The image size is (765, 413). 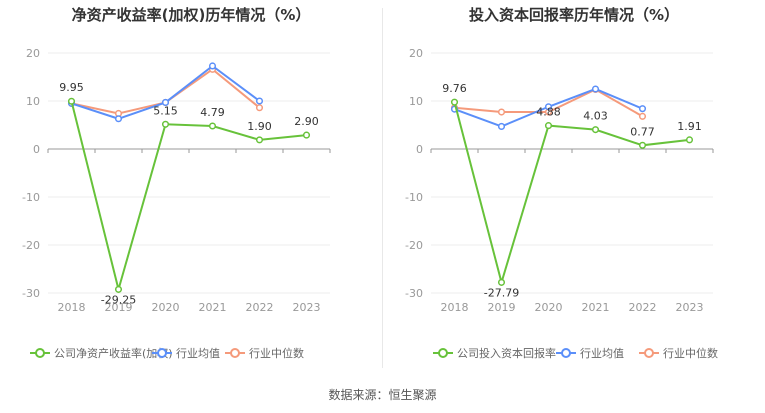 What do you see at coordinates (118, 299) in the screenshot?
I see `data-label: -29.25` at bounding box center [118, 299].